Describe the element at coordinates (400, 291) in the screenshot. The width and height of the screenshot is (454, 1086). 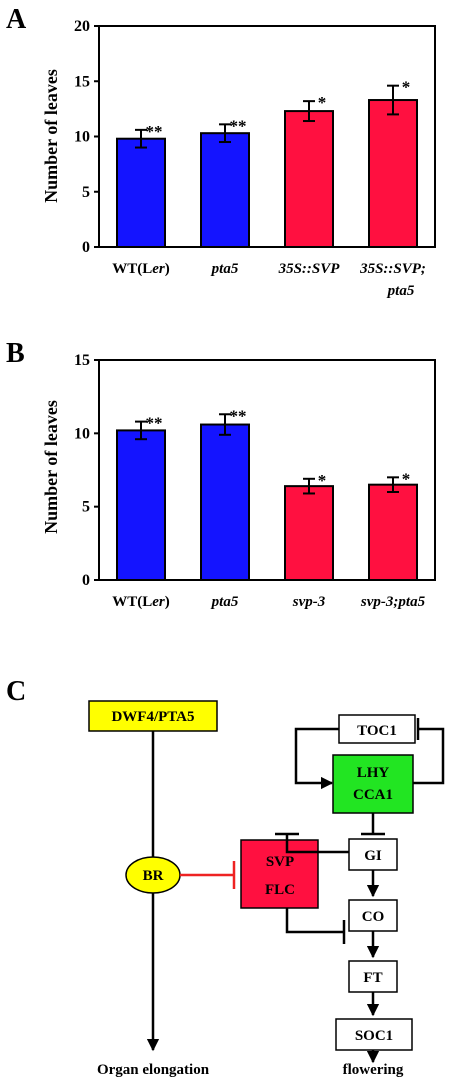
I see `category-label-line2: pta5` at that location.